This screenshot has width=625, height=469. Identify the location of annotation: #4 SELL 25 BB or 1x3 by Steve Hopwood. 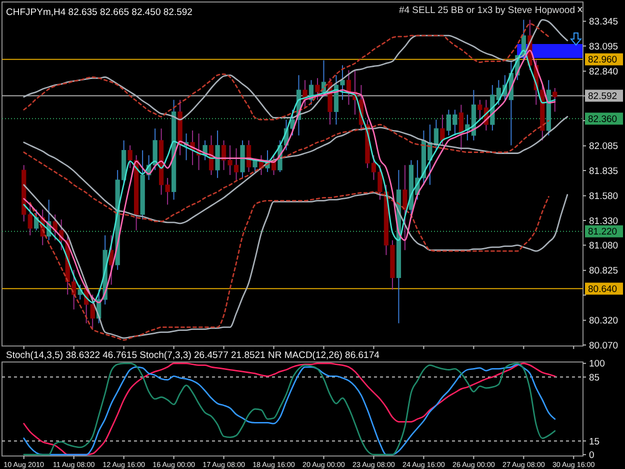
(486, 10).